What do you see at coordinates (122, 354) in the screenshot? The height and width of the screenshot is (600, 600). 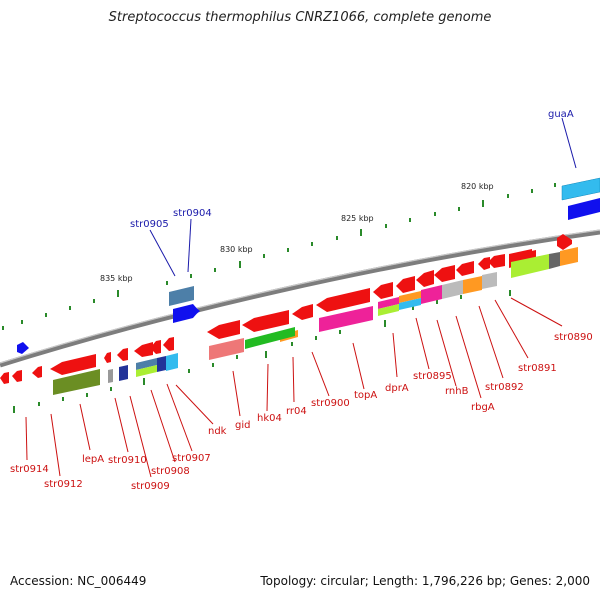 I see `reverse-gene-str0909` at bounding box center [122, 354].